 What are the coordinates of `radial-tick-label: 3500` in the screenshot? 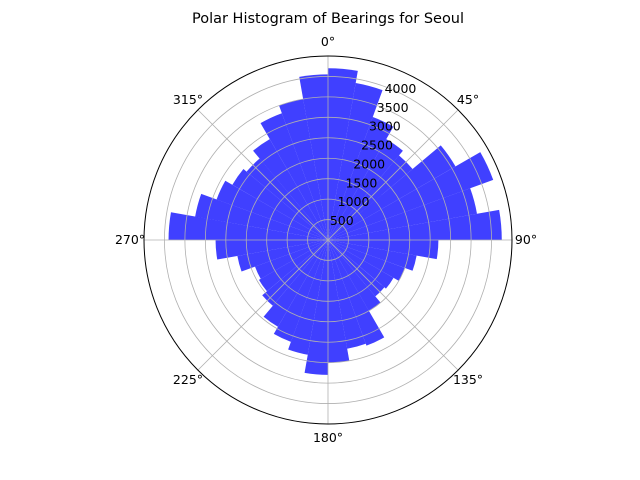 It's located at (393, 107).